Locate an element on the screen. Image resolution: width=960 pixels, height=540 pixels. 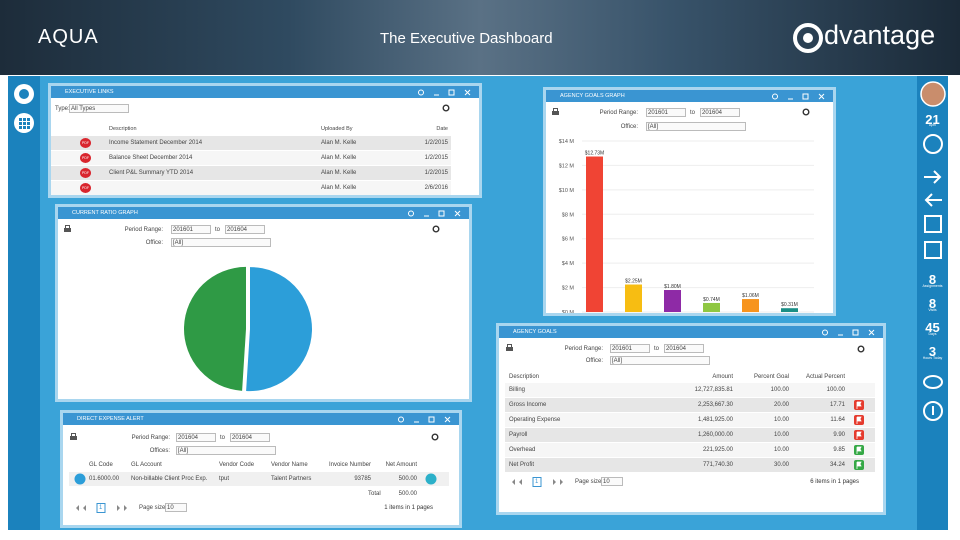
cell: 9.90 is located at coordinates (839, 435).